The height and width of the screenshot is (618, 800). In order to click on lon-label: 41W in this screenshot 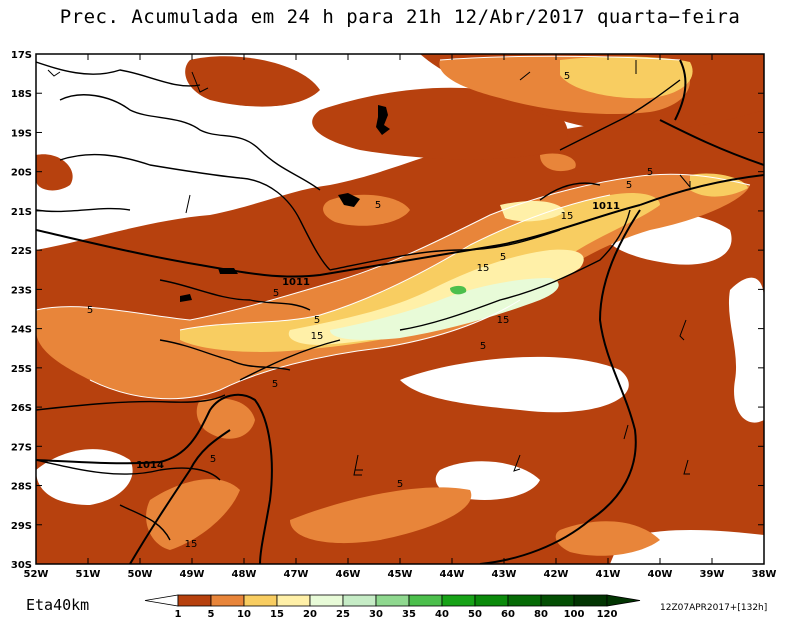, I will do `click(608, 574)`.